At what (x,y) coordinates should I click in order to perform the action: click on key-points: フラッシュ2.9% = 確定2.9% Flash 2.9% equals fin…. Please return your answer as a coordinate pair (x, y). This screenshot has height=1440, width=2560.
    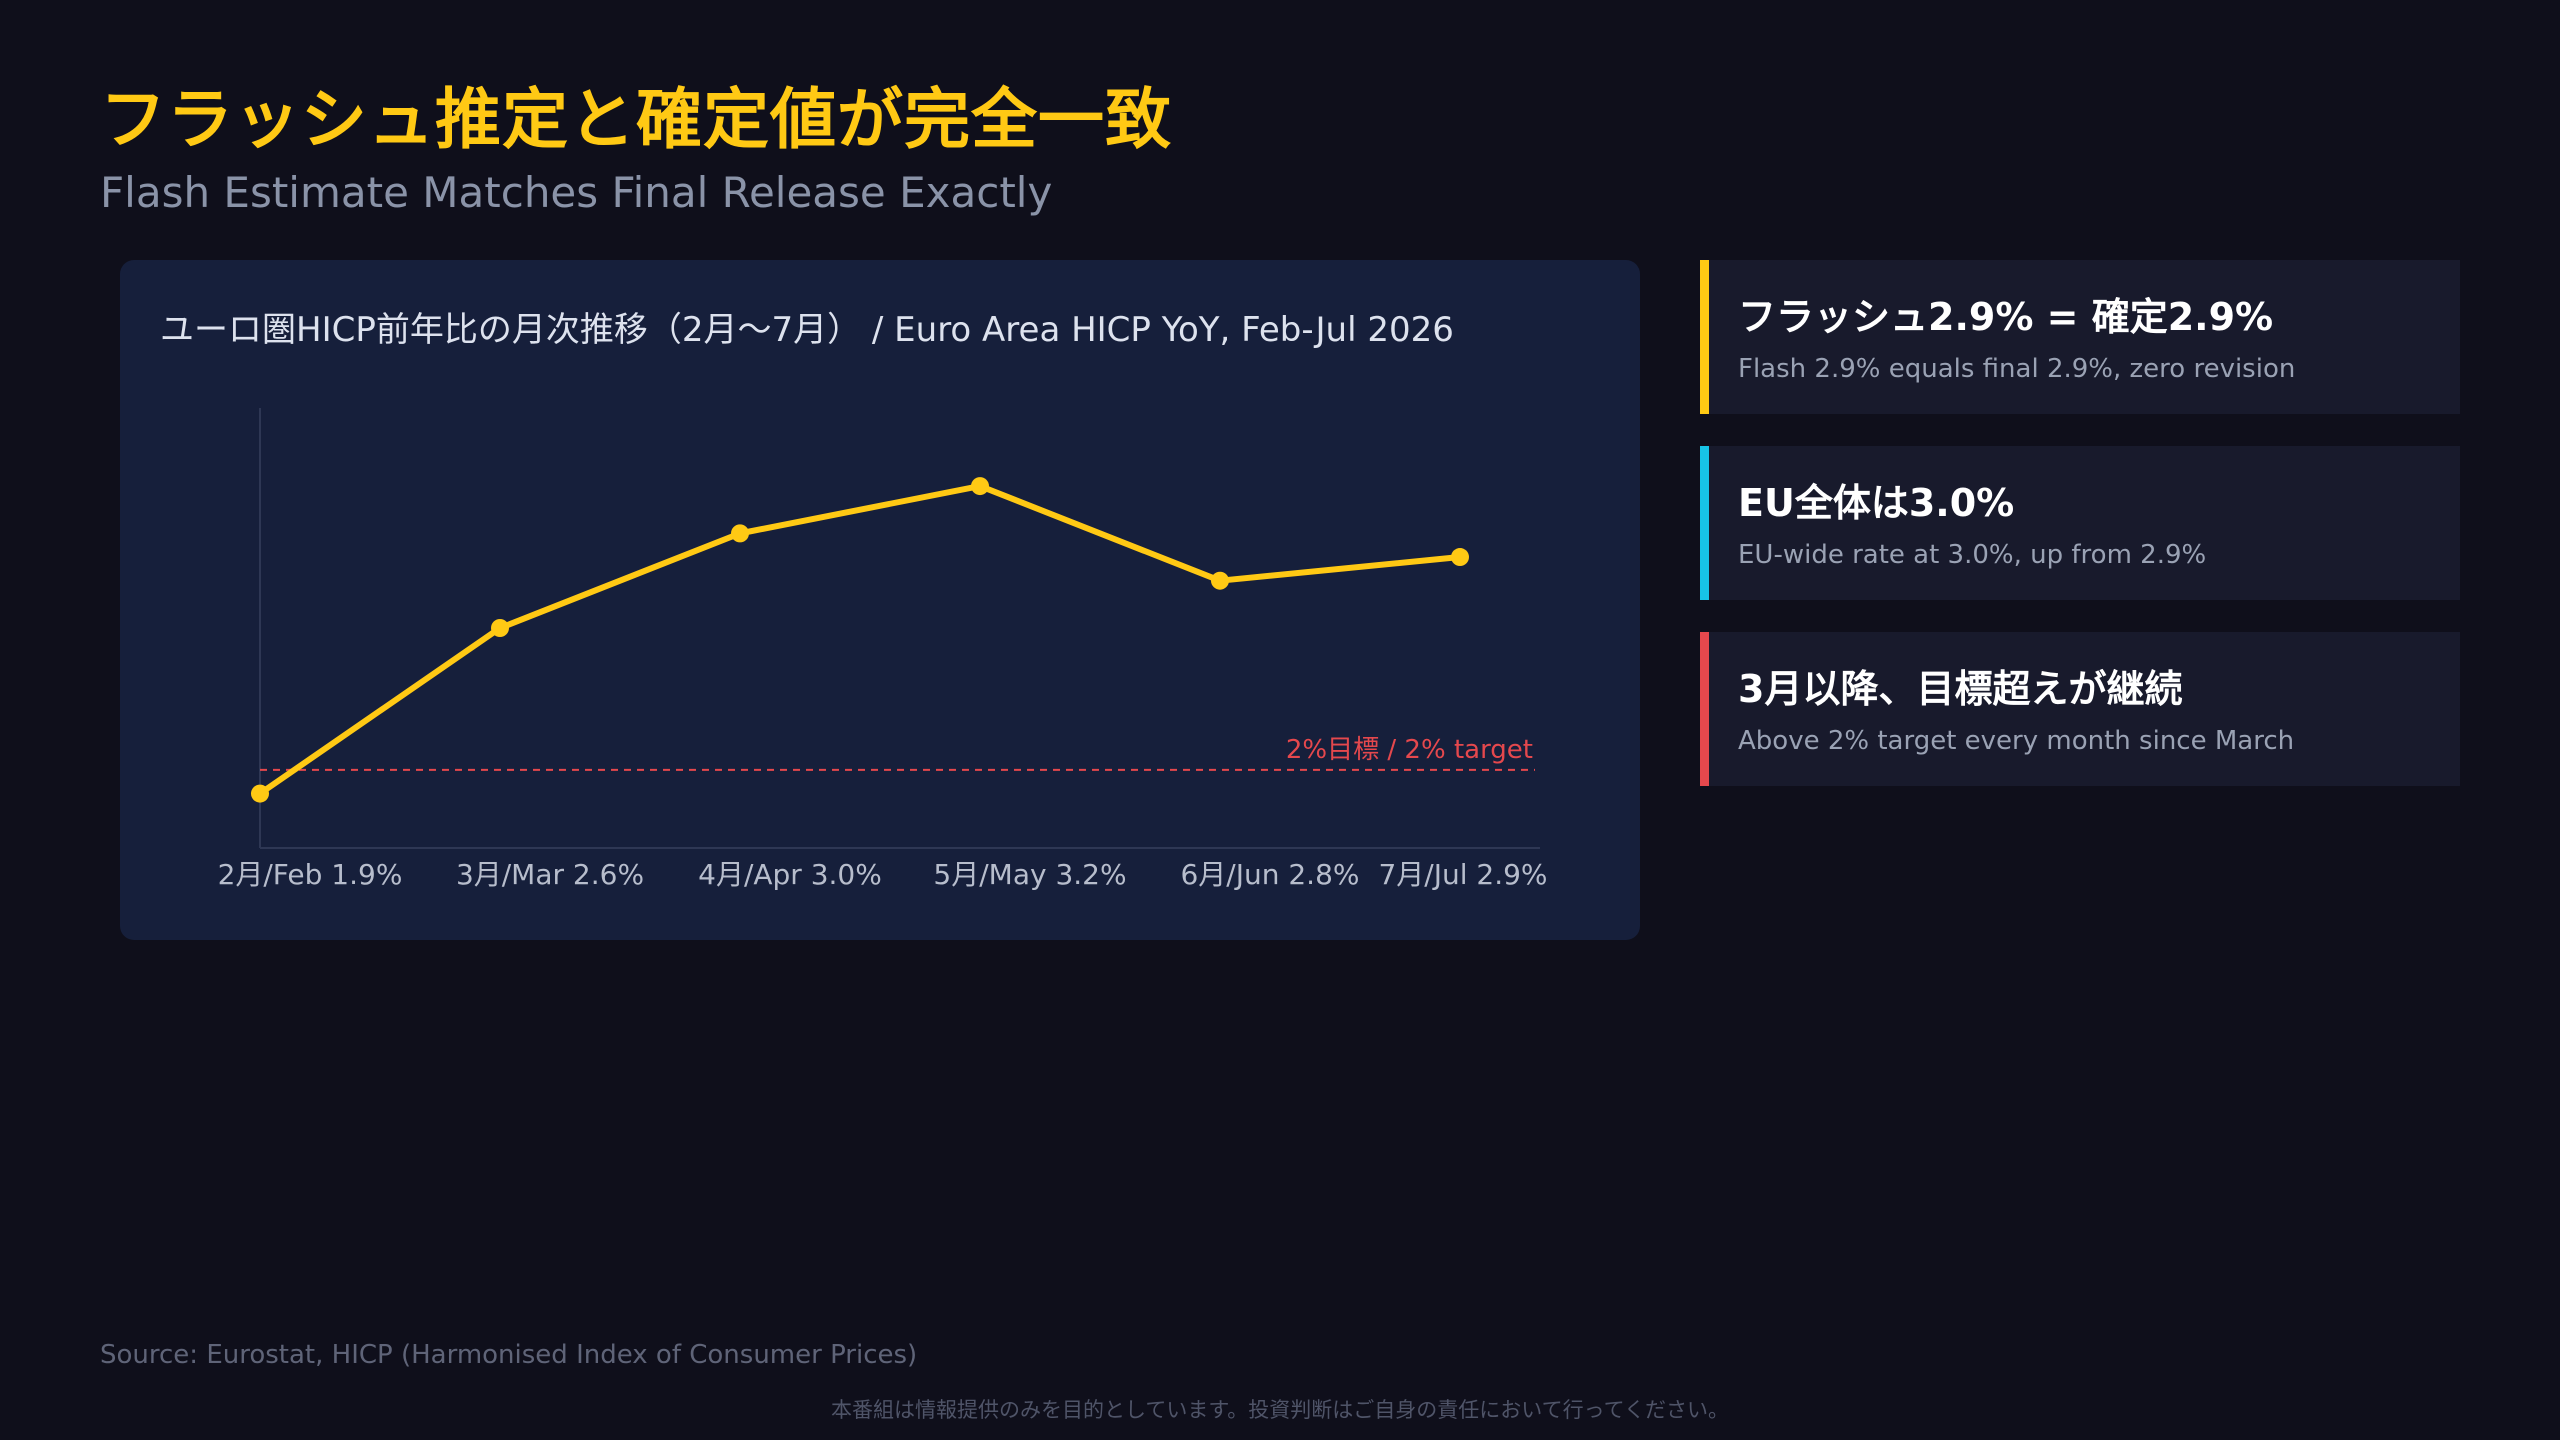
    Looking at the image, I should click on (2080, 539).